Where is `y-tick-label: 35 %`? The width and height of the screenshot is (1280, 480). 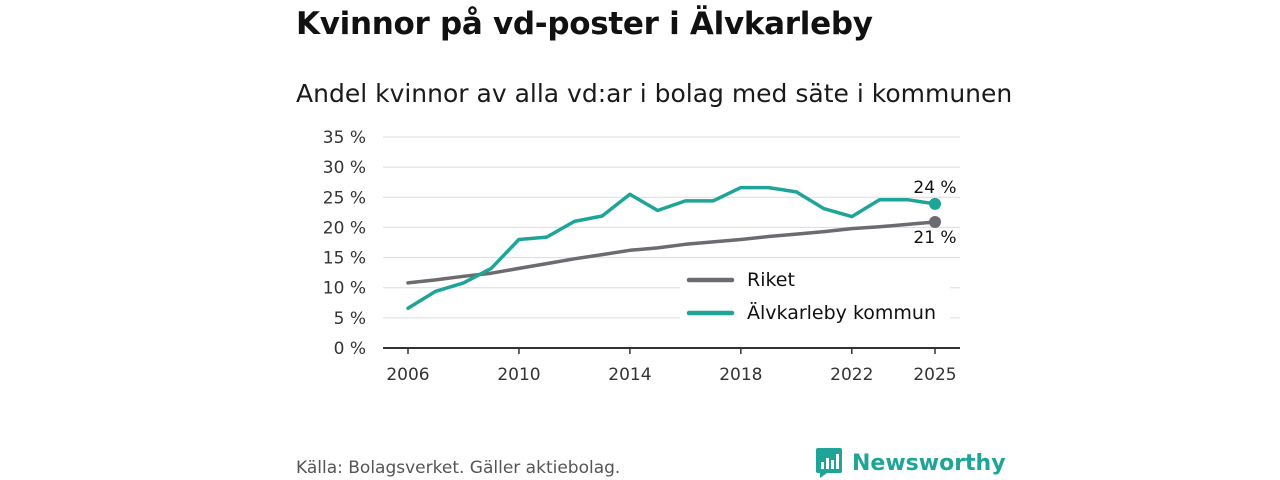 y-tick-label: 35 % is located at coordinates (344, 138).